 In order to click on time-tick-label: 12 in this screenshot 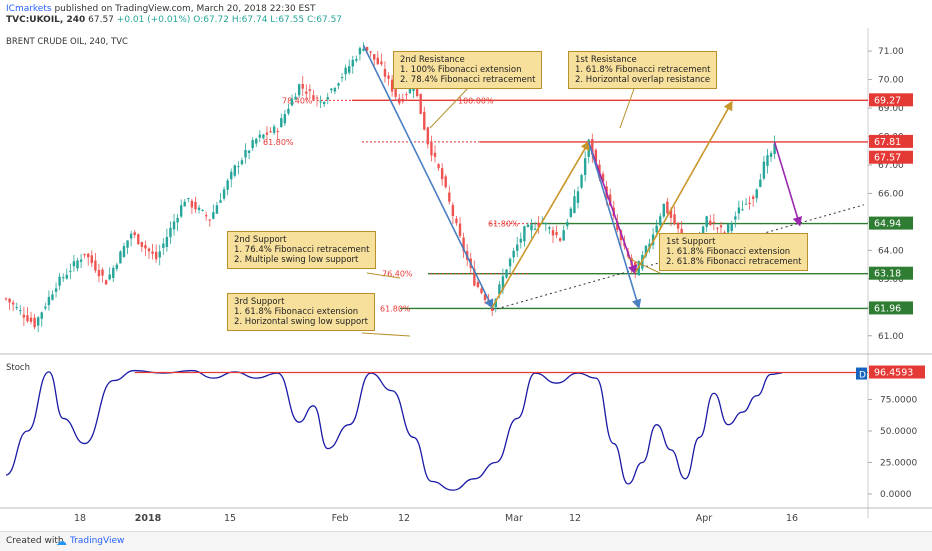, I will do `click(404, 518)`.